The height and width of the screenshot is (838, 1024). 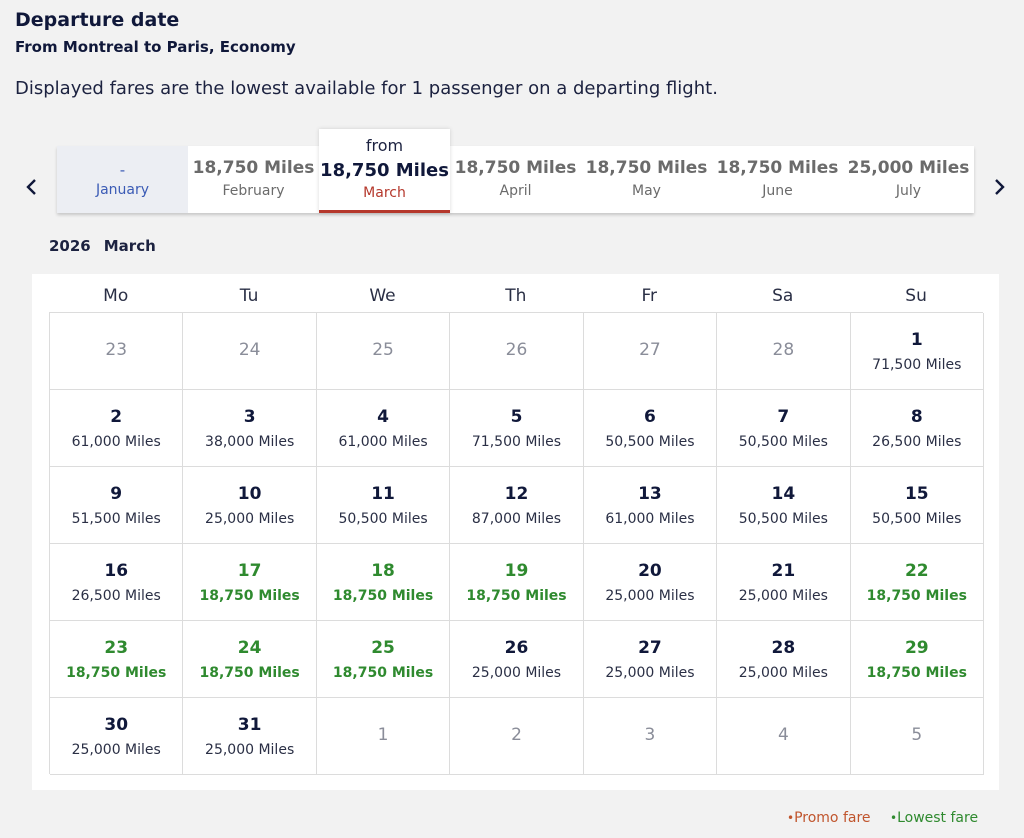 I want to click on calendar-day: 30 25,000 Miles, so click(x=117, y=736).